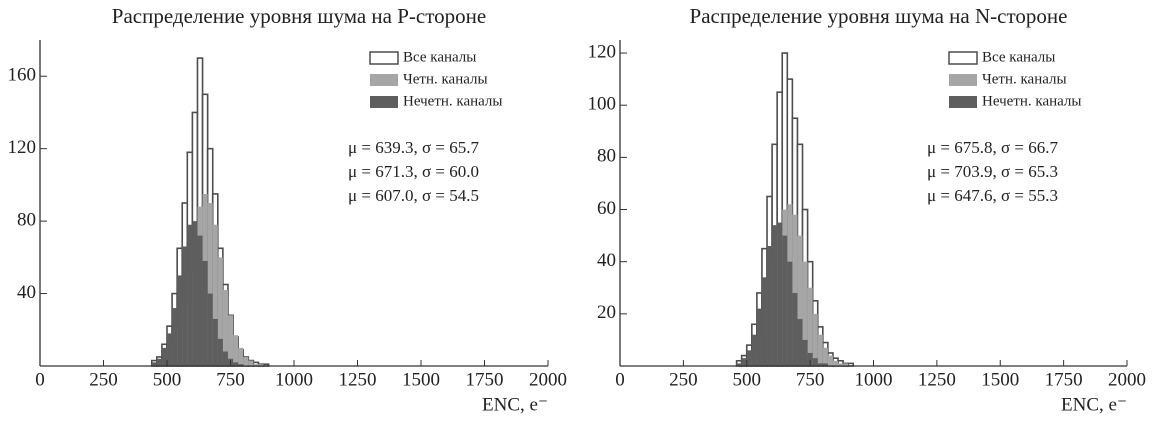 The width and height of the screenshot is (1159, 424). I want to click on x-tick-label: 500, so click(167, 379).